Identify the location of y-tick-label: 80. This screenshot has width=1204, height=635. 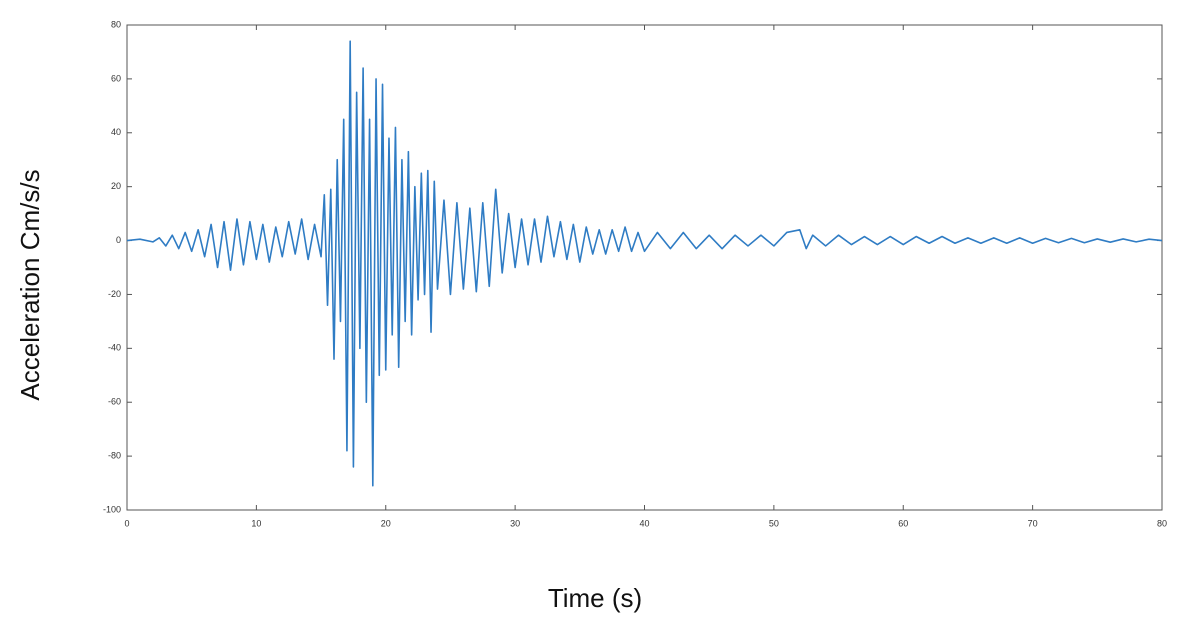
(116, 24).